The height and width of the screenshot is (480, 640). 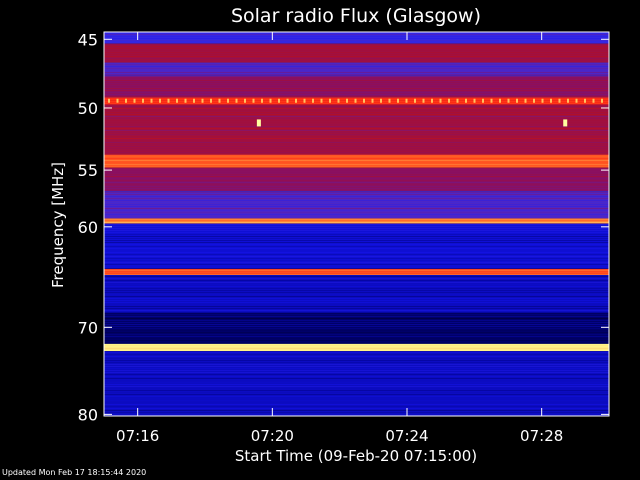 What do you see at coordinates (356, 16) in the screenshot?
I see `chart-title: Solar radio Flux (Glasgow)` at bounding box center [356, 16].